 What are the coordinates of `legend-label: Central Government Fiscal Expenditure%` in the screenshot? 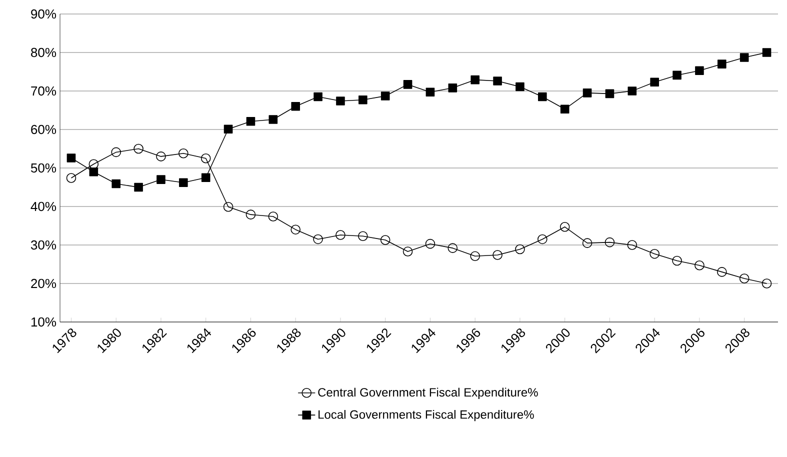 It's located at (428, 393).